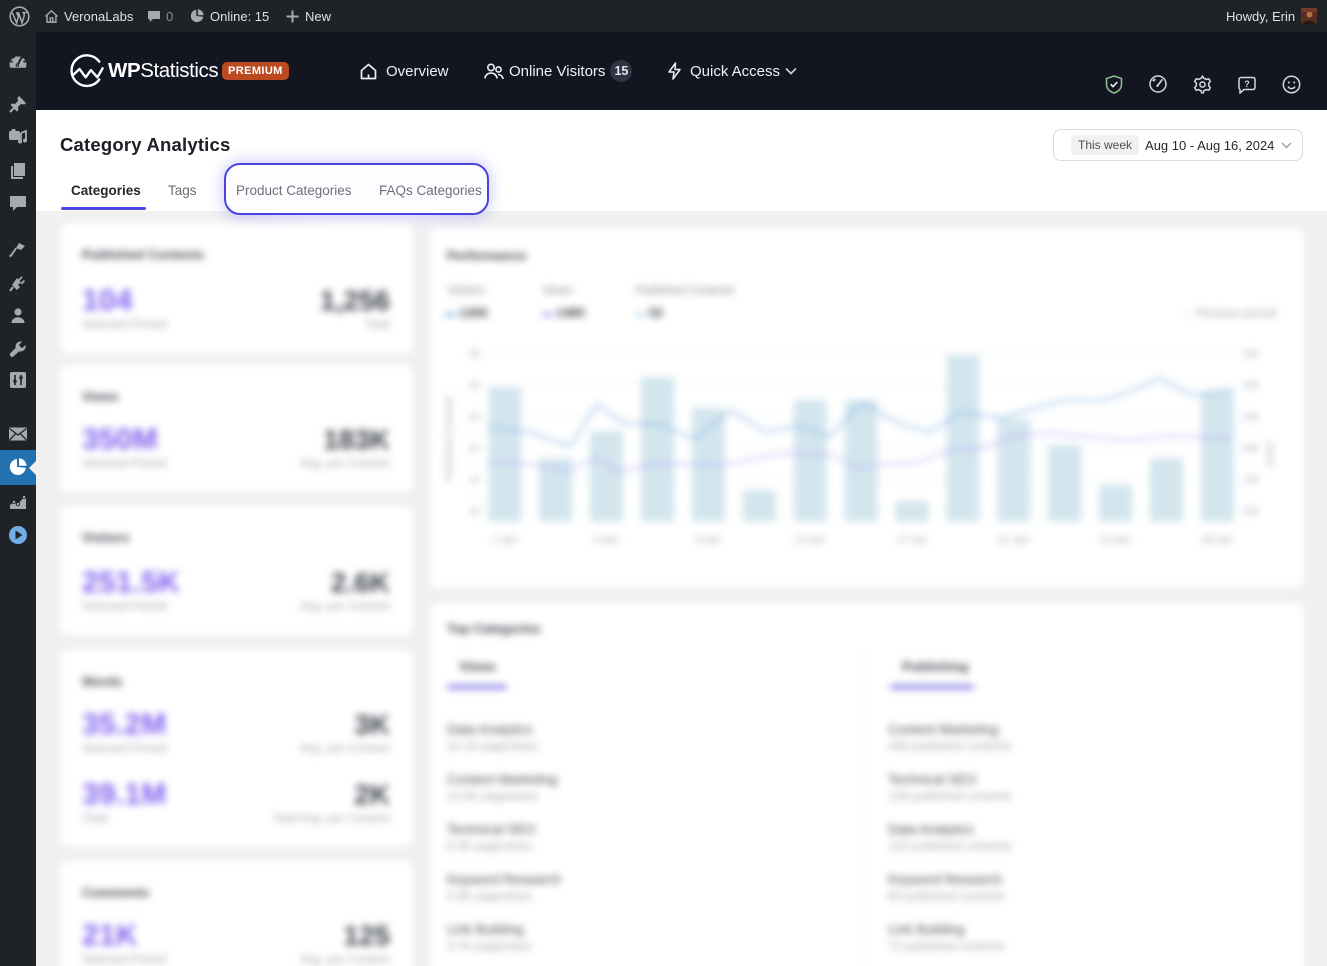 This screenshot has height=966, width=1327. What do you see at coordinates (810, 540) in the screenshot?
I see `svg-text: 13 Apr` at bounding box center [810, 540].